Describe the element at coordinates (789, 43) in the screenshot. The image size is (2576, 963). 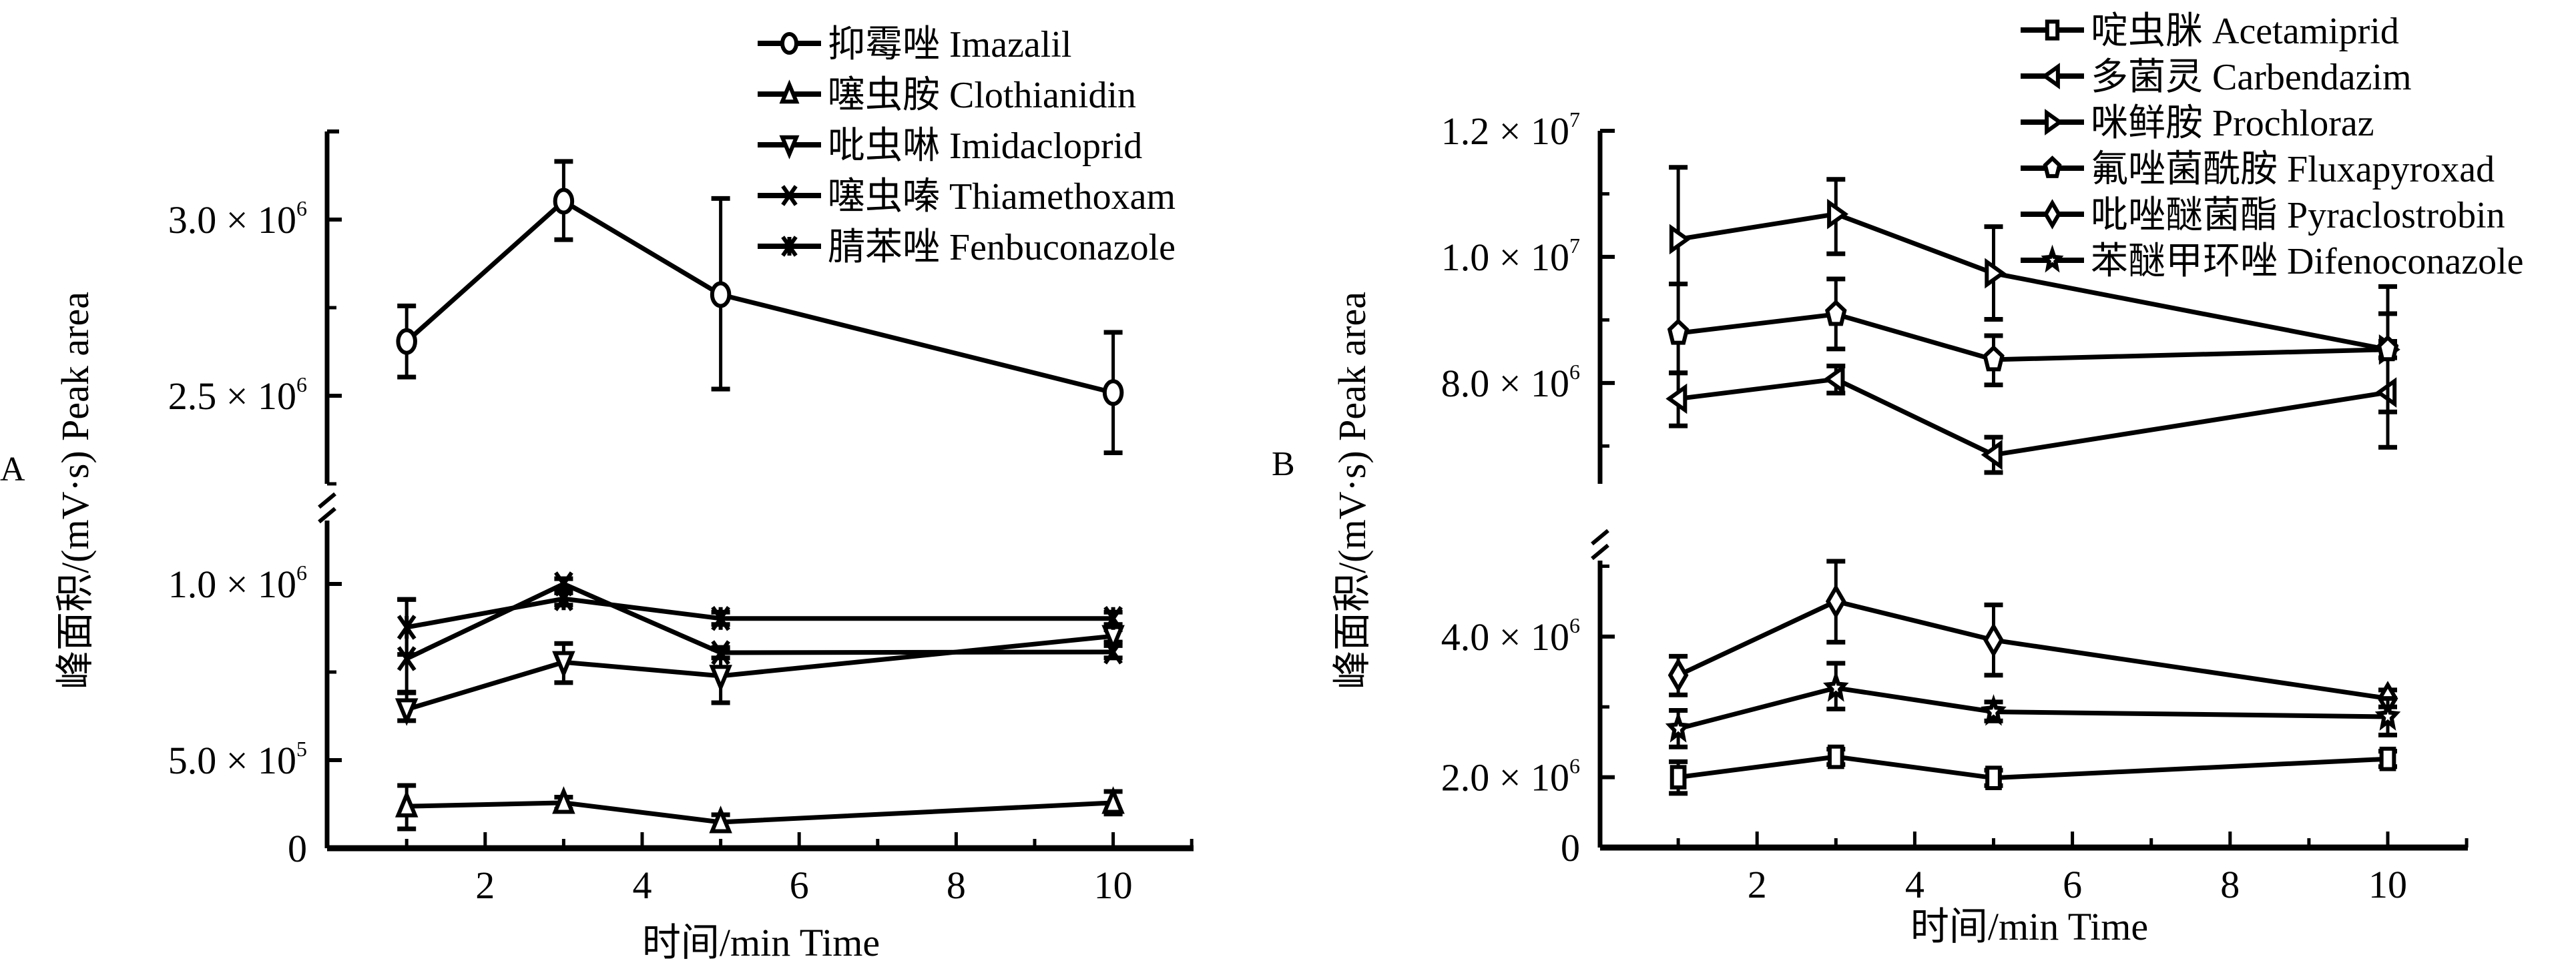
I see `legend-marker-circle` at that location.